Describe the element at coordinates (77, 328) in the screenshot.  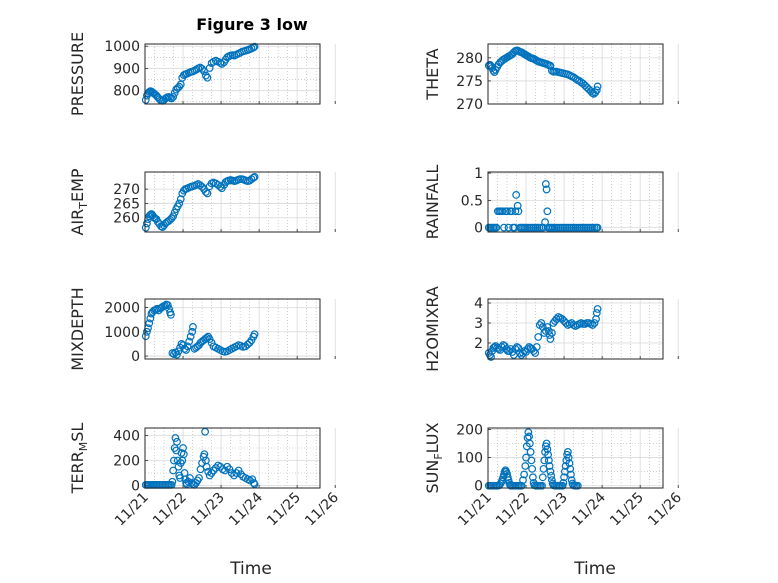
I see `y-axis-label: MIXDEPTH` at that location.